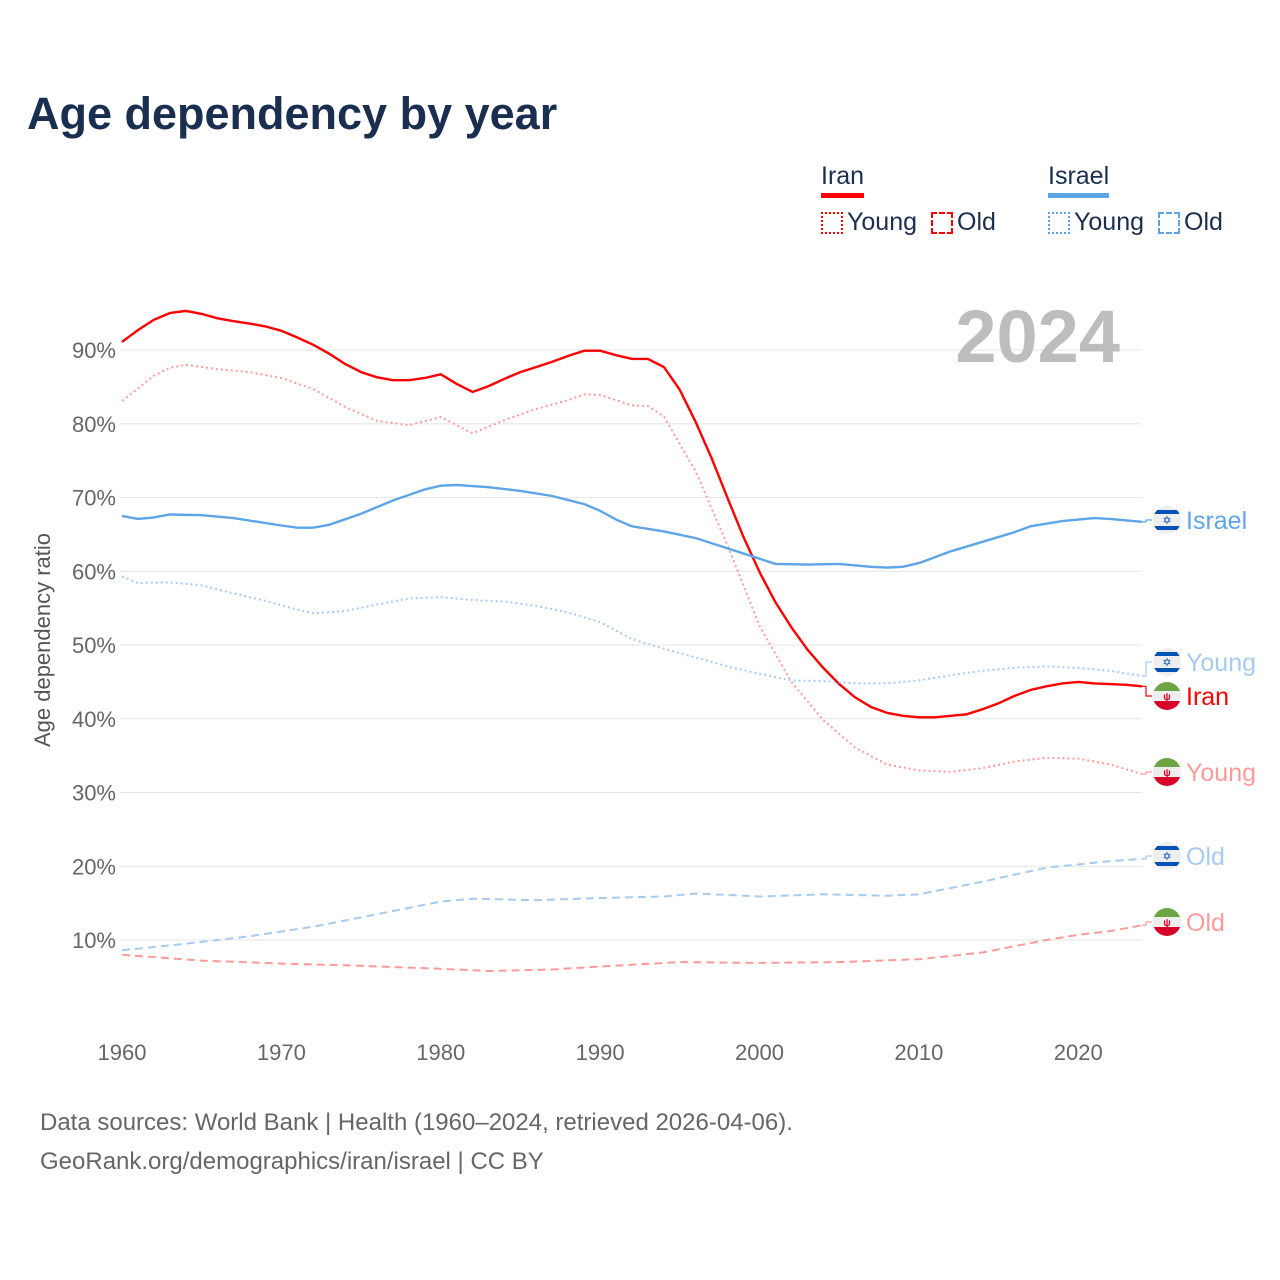 The height and width of the screenshot is (1280, 1280). Describe the element at coordinates (94, 424) in the screenshot. I see `y-tick-label: 80%` at that location.